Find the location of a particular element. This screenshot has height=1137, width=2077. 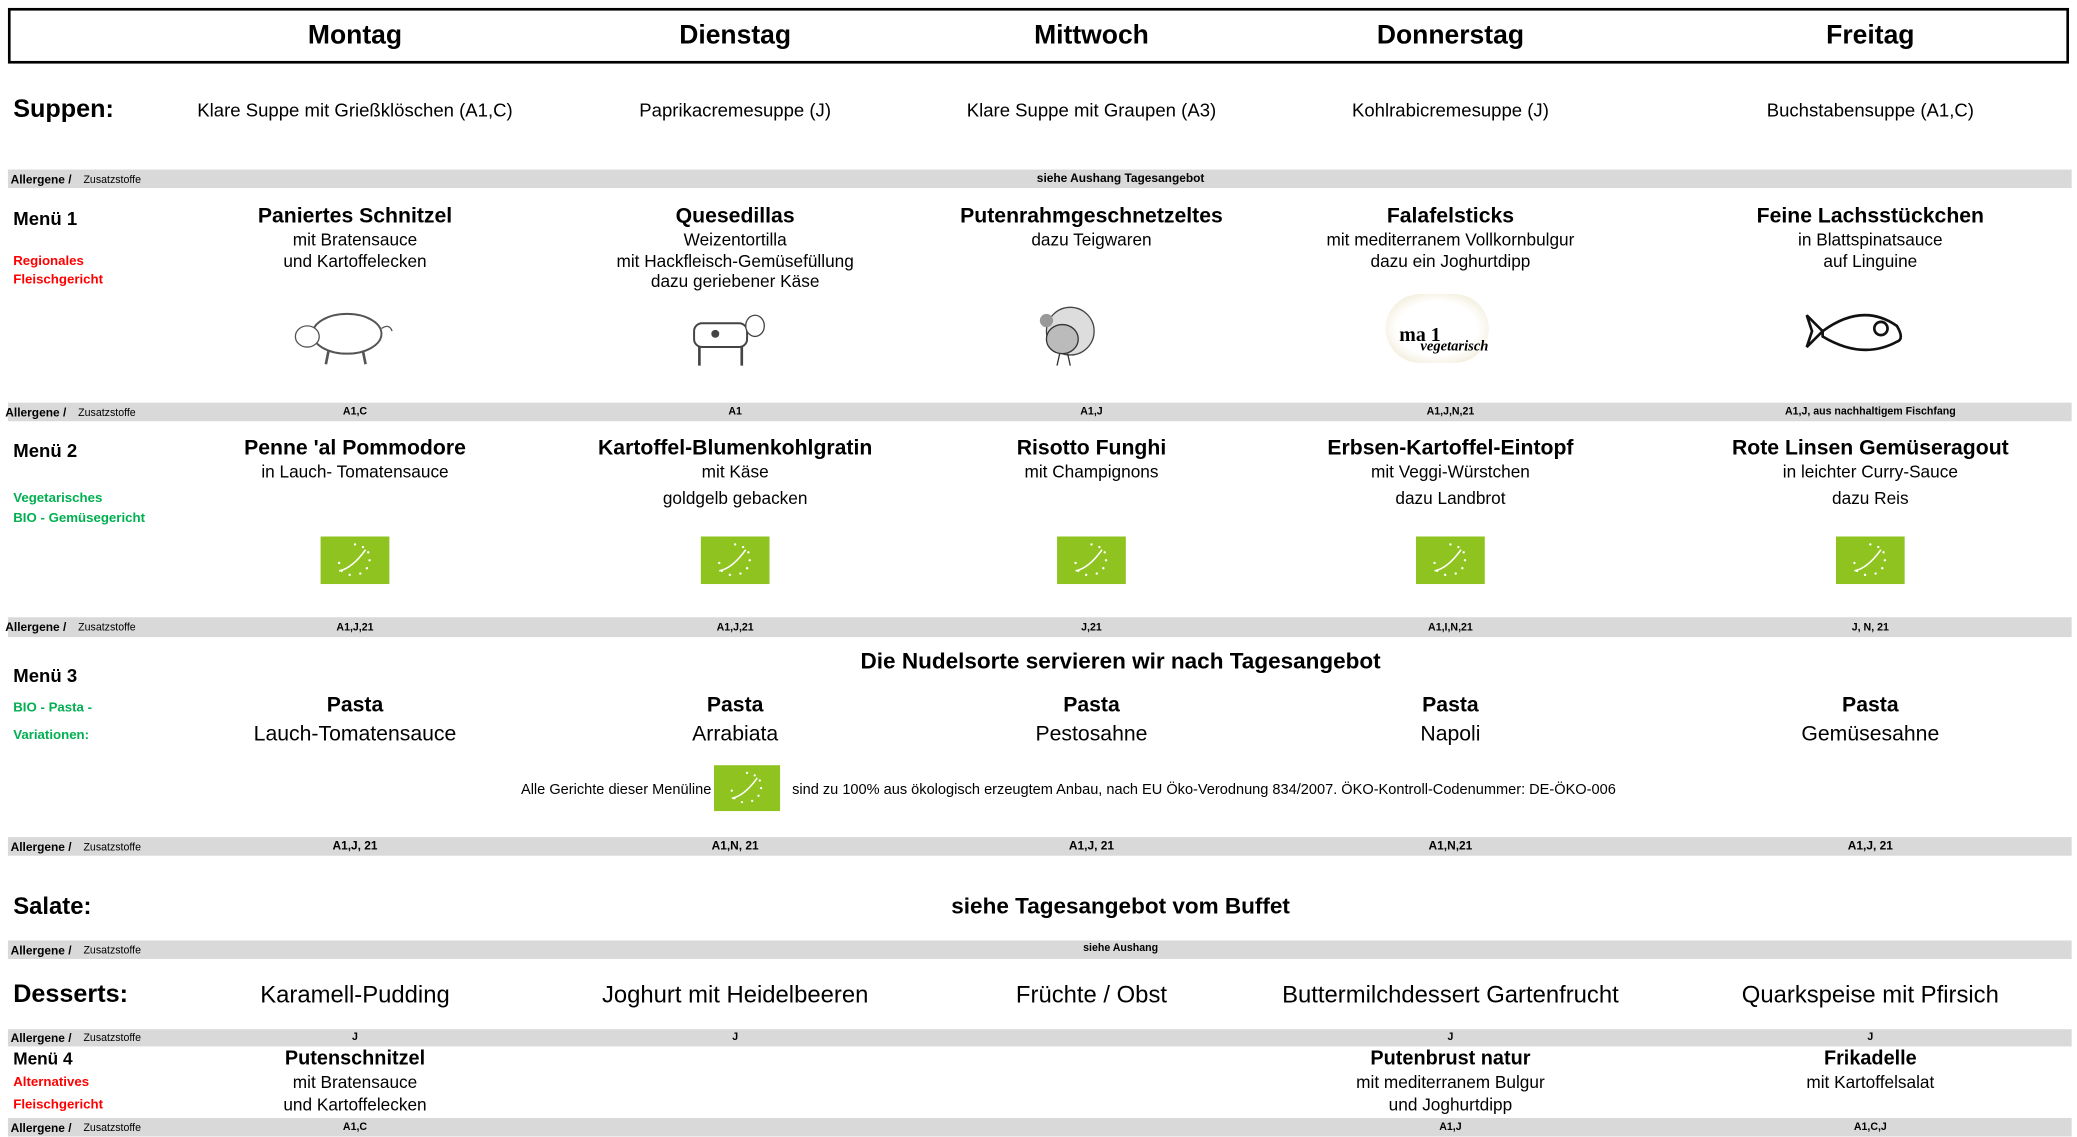

ma1-logo is located at coordinates (1437, 328).